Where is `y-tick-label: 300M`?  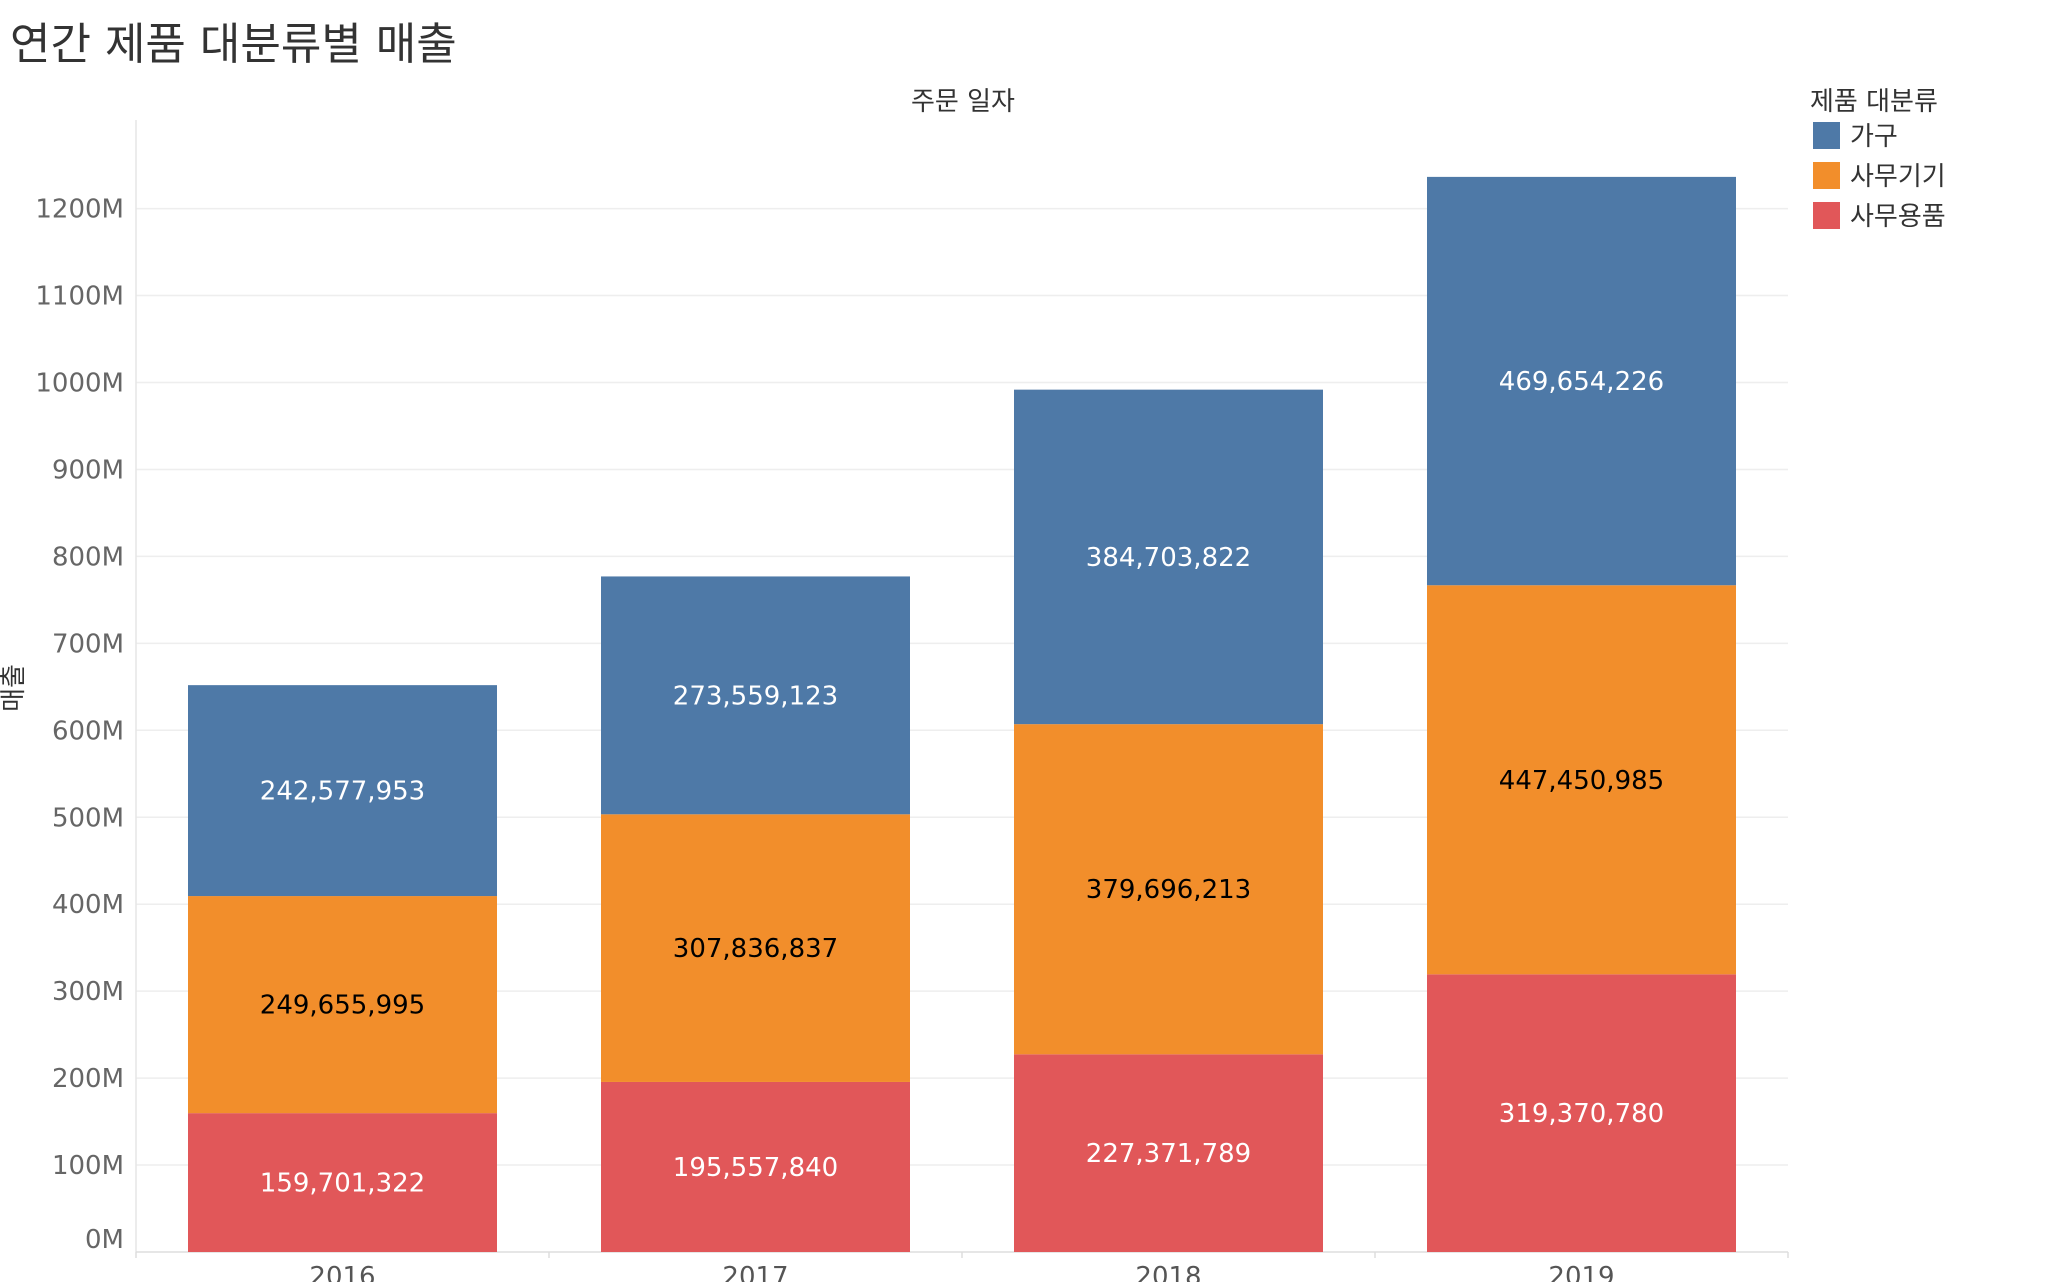 y-tick-label: 300M is located at coordinates (88, 992).